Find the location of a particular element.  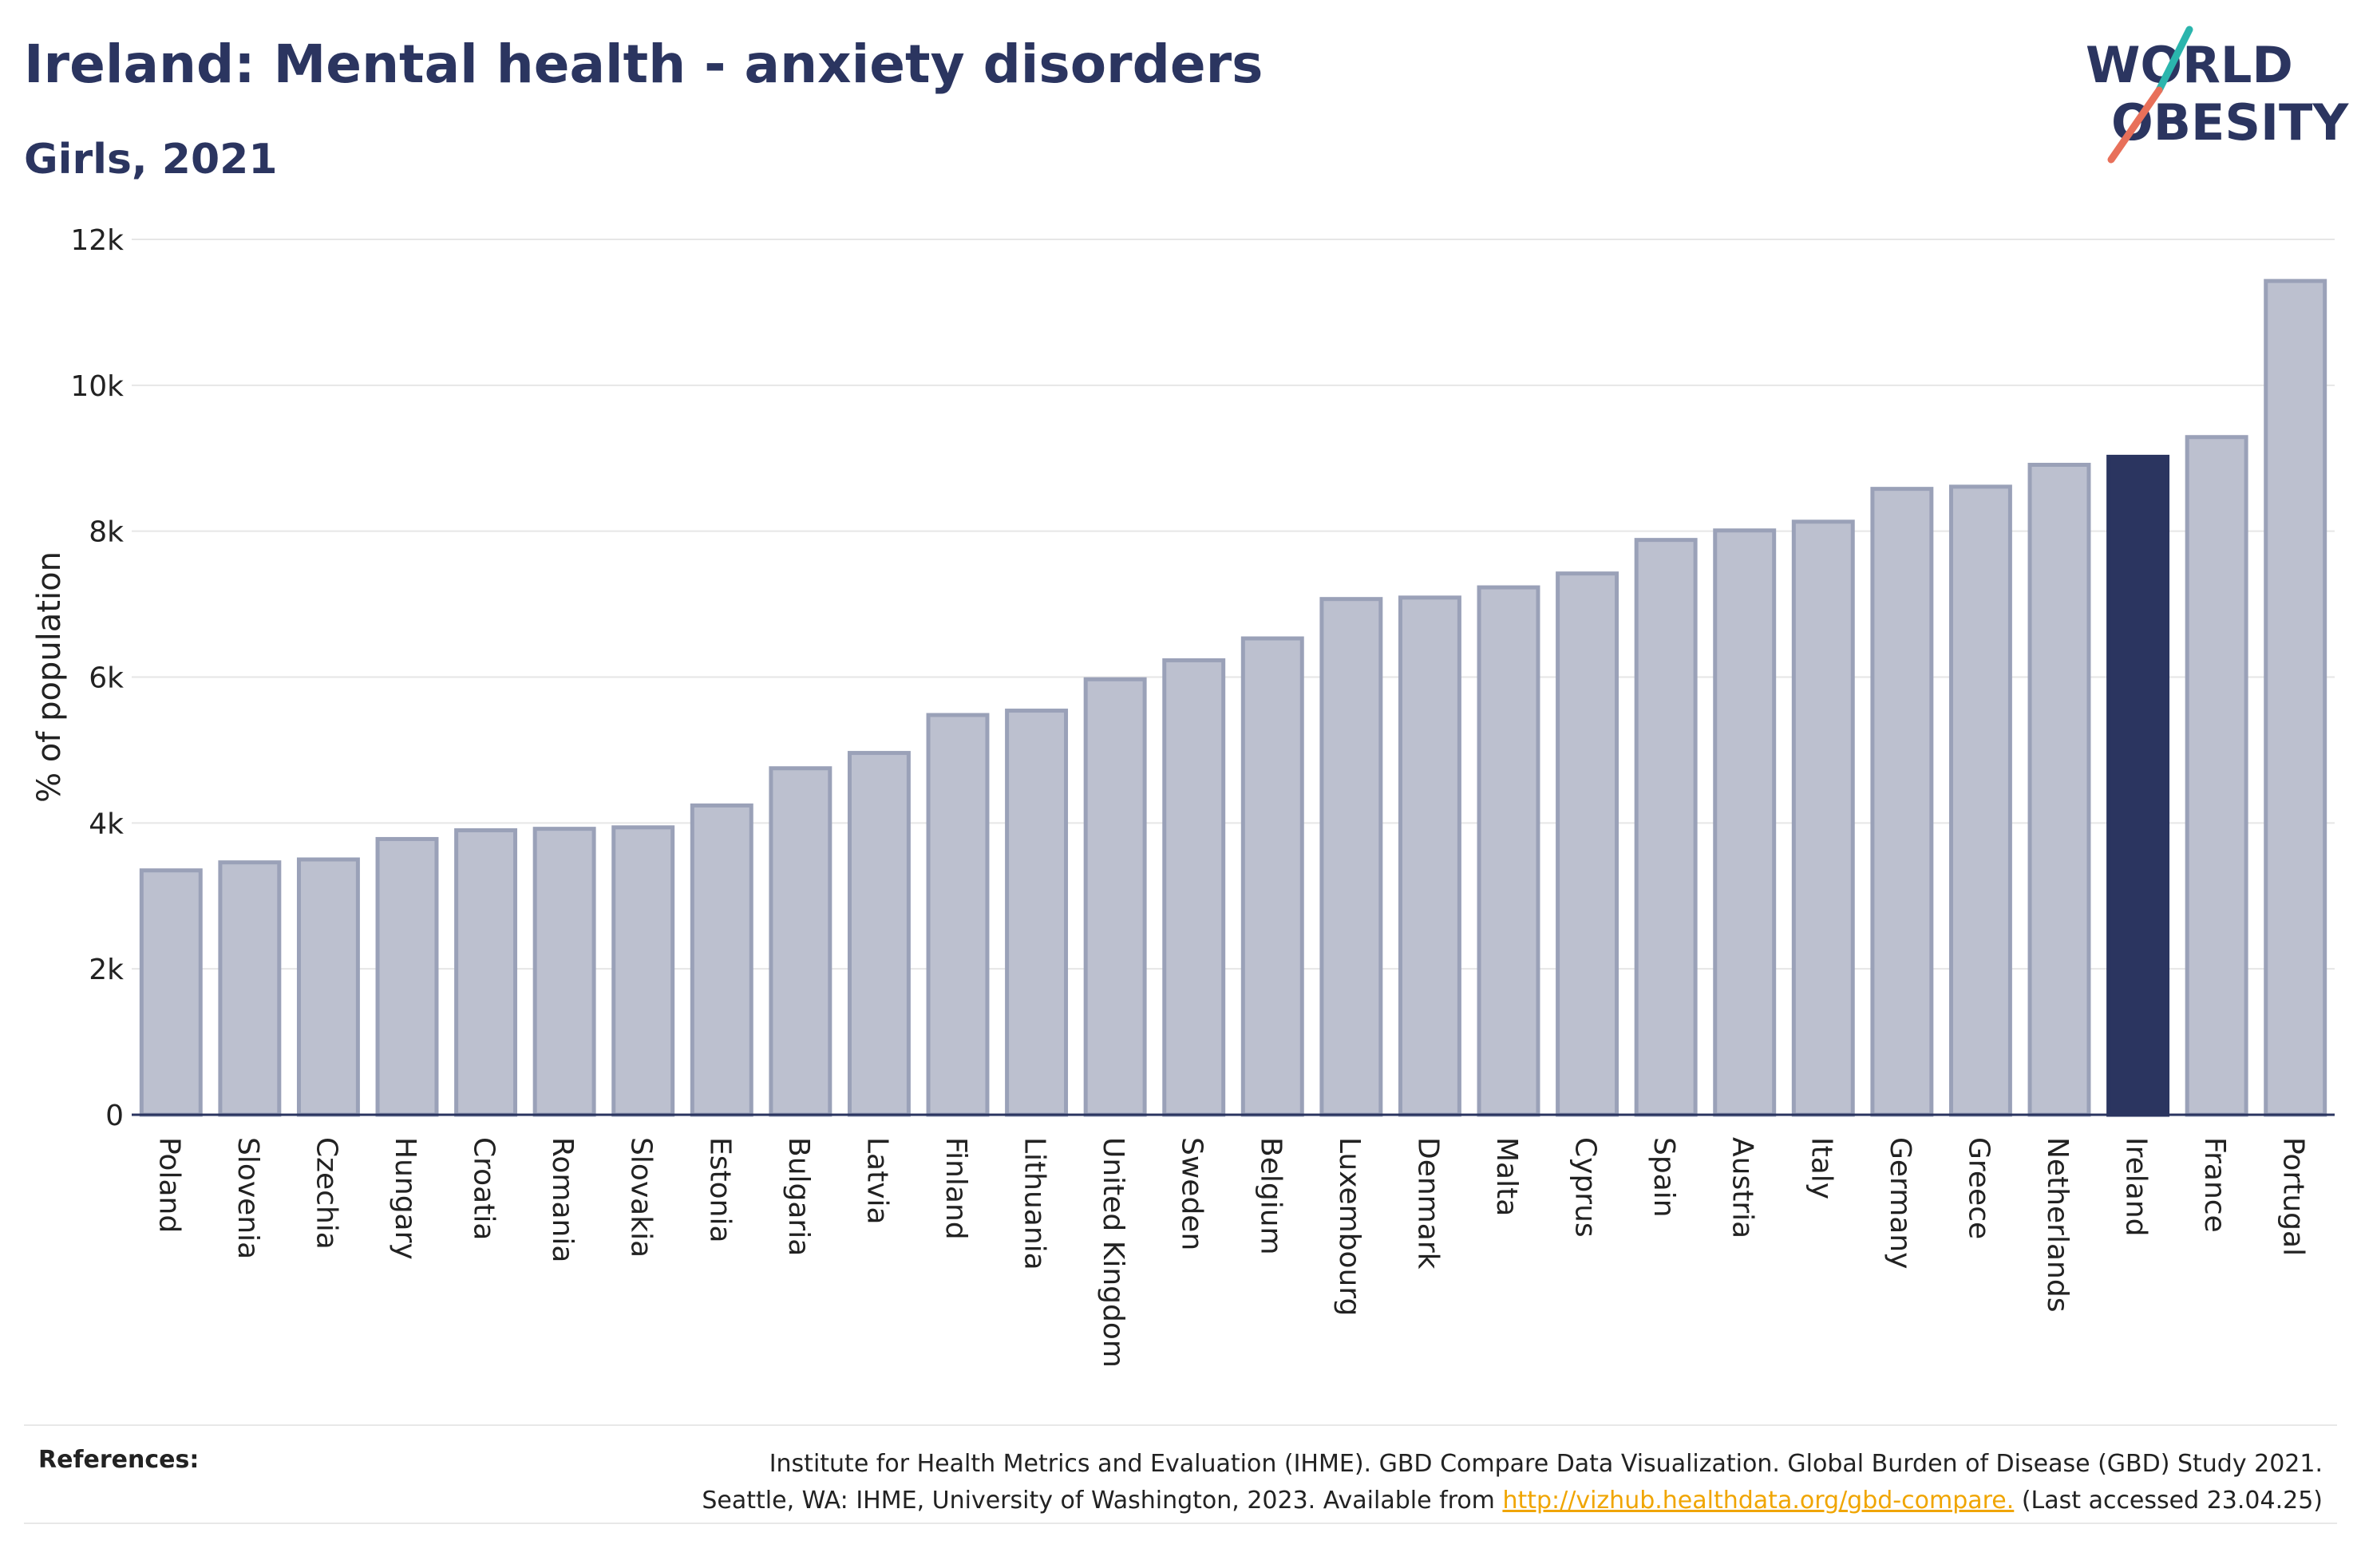

x-tick-label: Cyprus is located at coordinates (1585, 1187).